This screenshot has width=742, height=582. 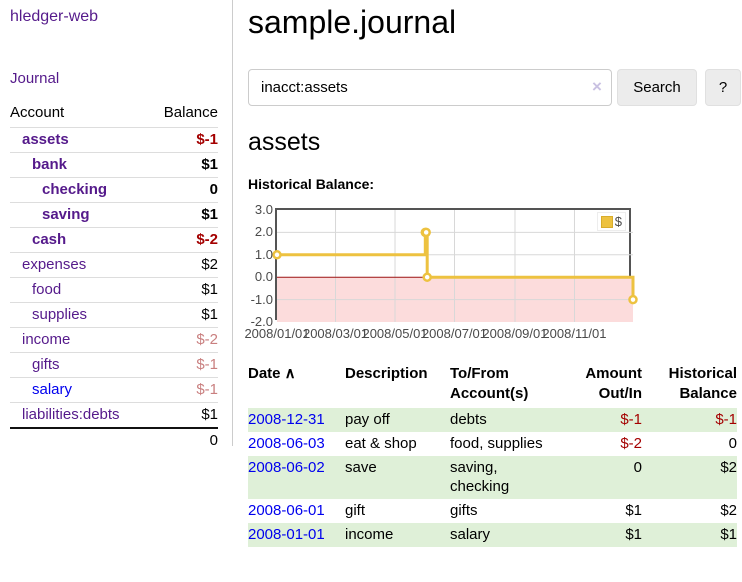 What do you see at coordinates (631, 419) in the screenshot?
I see `register-amount-cell: $-1` at bounding box center [631, 419].